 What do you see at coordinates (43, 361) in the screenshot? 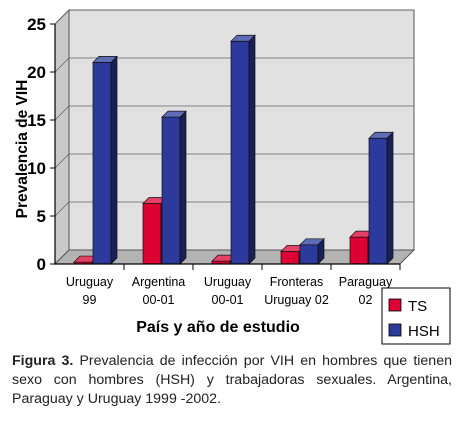
I see `caption-label: Figura 3.` at bounding box center [43, 361].